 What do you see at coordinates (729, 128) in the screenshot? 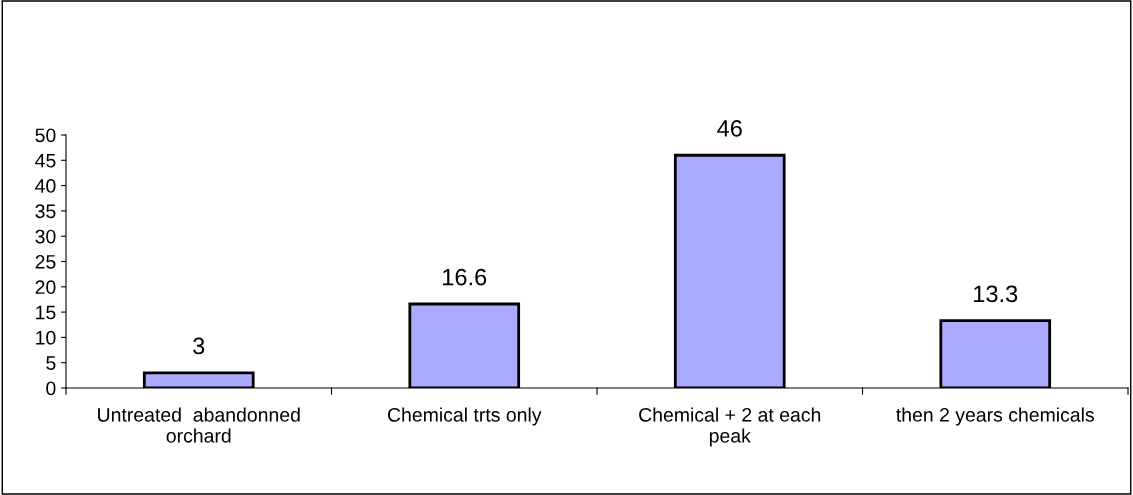
I see `data-label: 46` at bounding box center [729, 128].